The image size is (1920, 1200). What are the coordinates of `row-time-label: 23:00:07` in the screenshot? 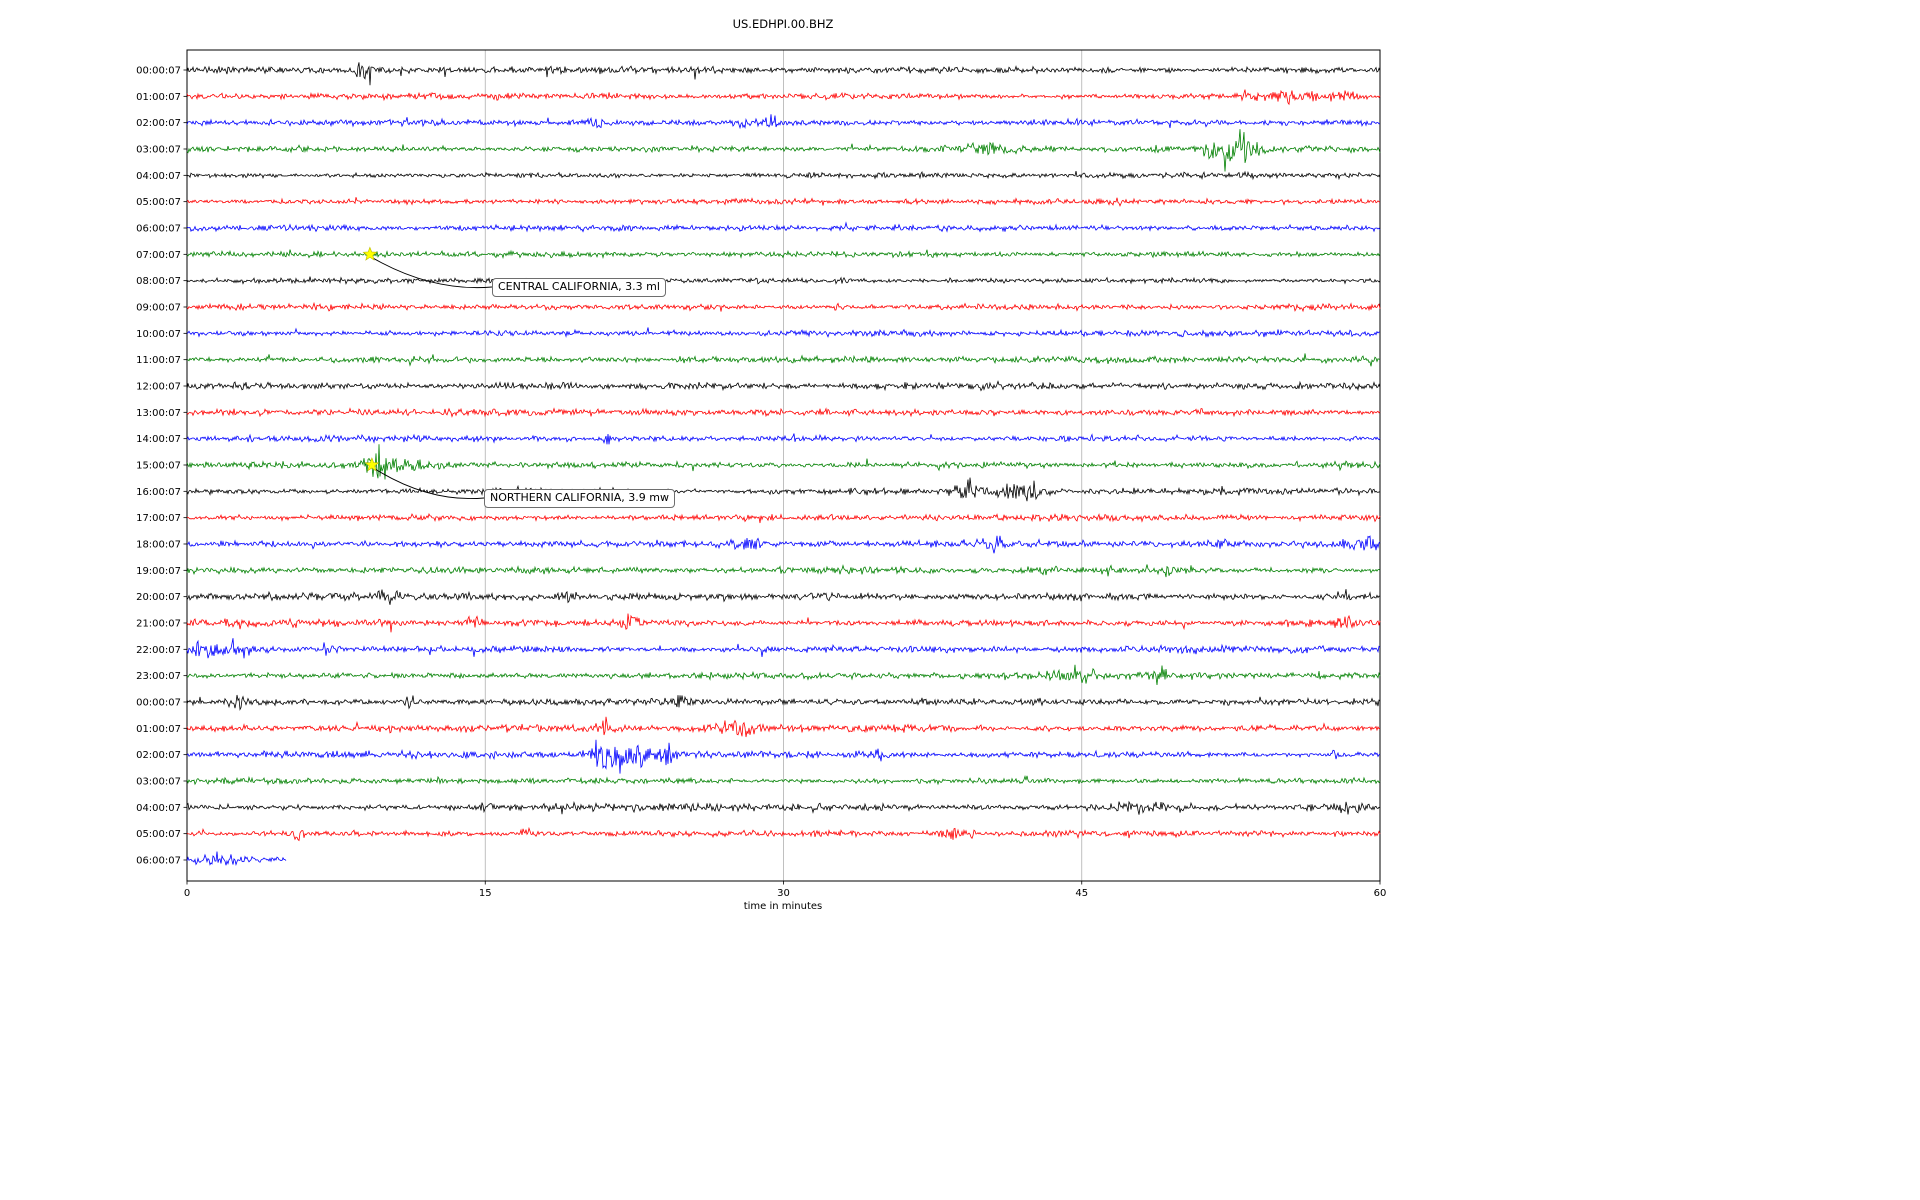 It's located at (158, 676).